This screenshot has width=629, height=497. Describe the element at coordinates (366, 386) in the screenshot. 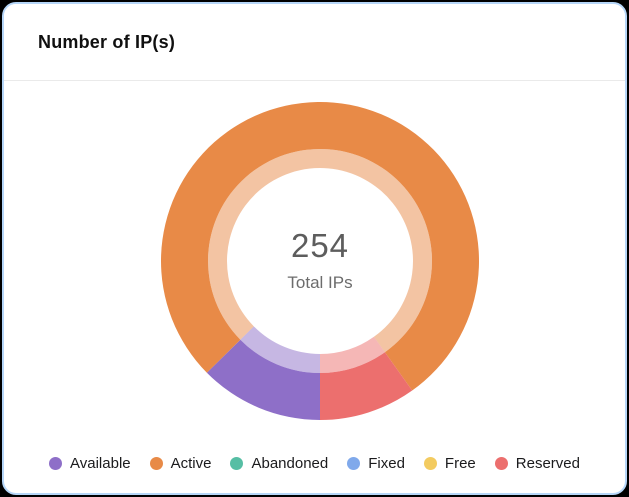

I see `donut-segment-reserved` at that location.